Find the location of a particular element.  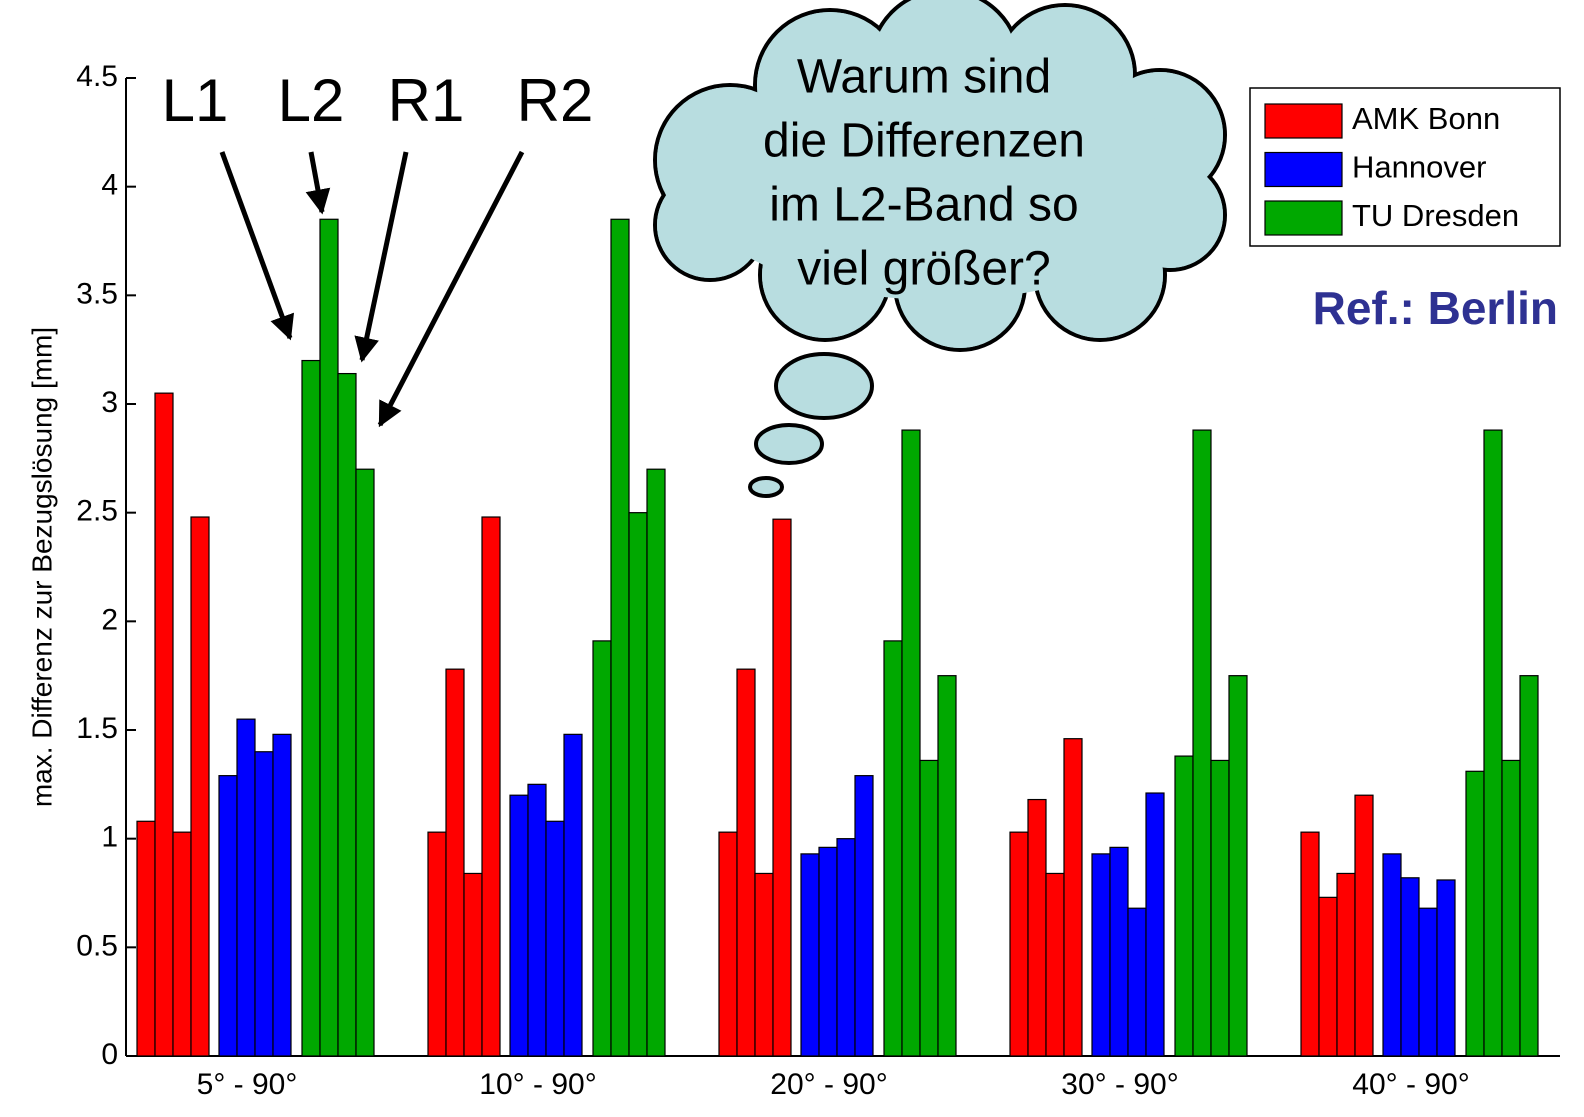

y-tick-label: 1.5 is located at coordinates (97, 728).